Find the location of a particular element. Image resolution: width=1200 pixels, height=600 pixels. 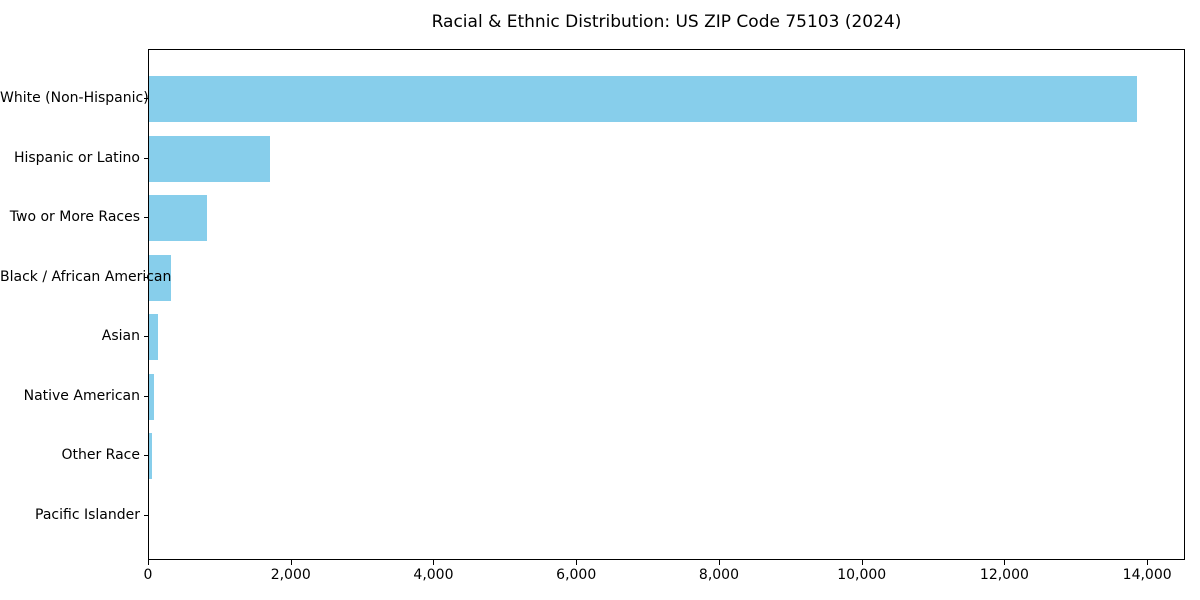

x-tick-label: 2,000 is located at coordinates (290, 575).